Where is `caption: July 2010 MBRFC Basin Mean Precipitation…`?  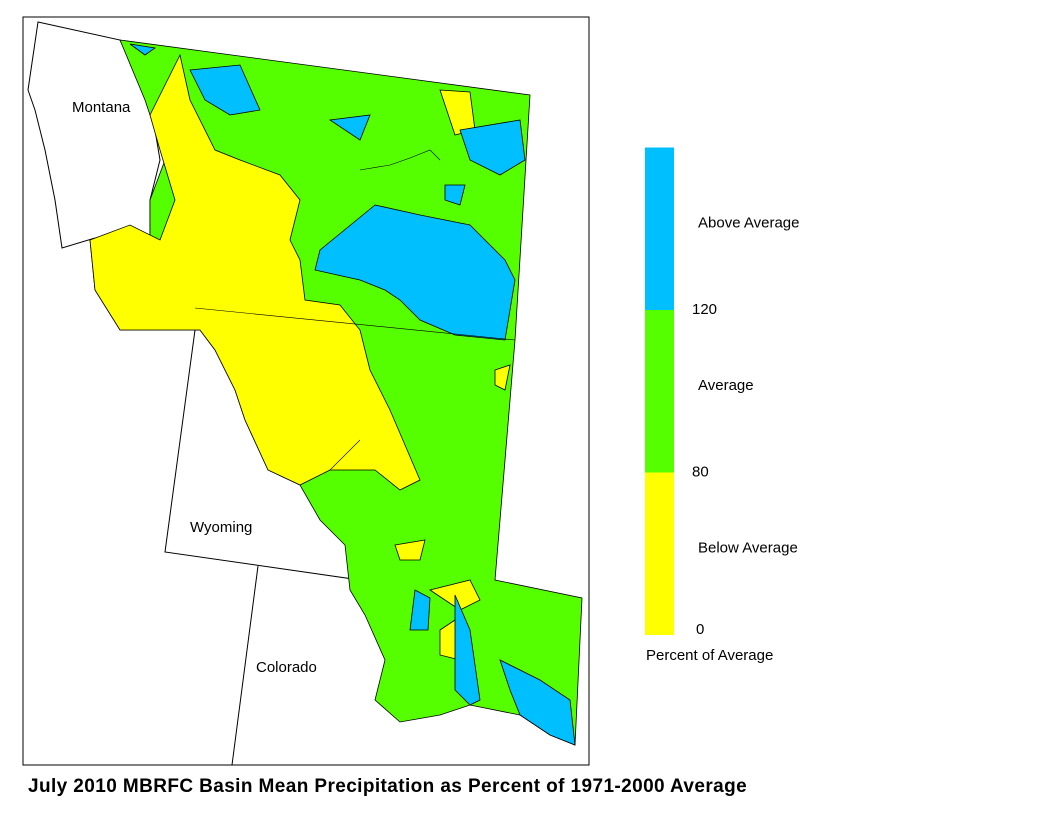 caption: July 2010 MBRFC Basin Mean Precipitation… is located at coordinates (387, 786).